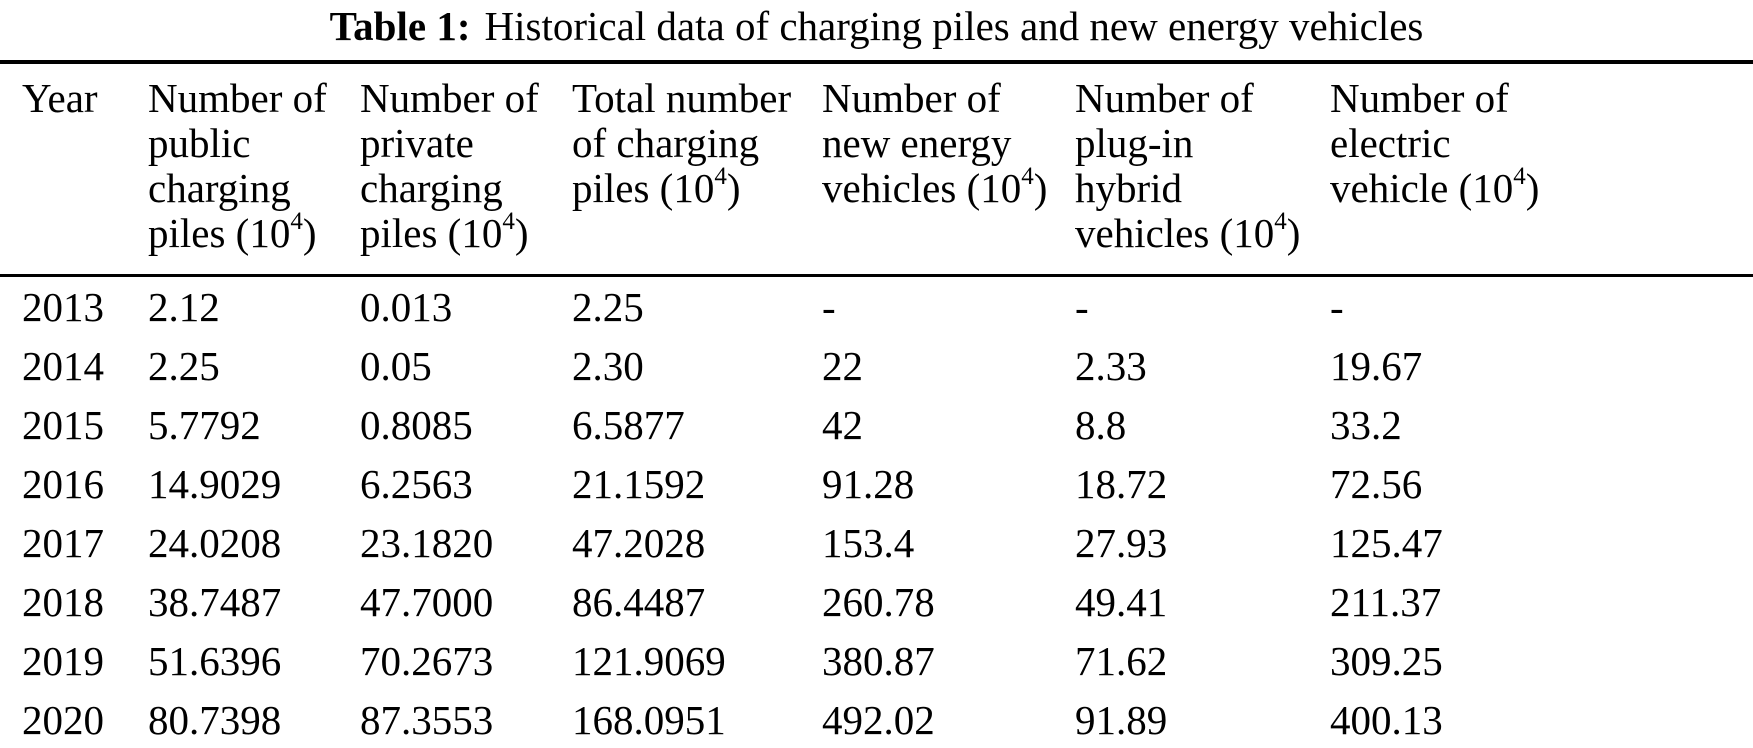 Image resolution: width=1753 pixels, height=748 pixels. What do you see at coordinates (427, 719) in the screenshot?
I see `cell-private-piles: 87.3553` at bounding box center [427, 719].